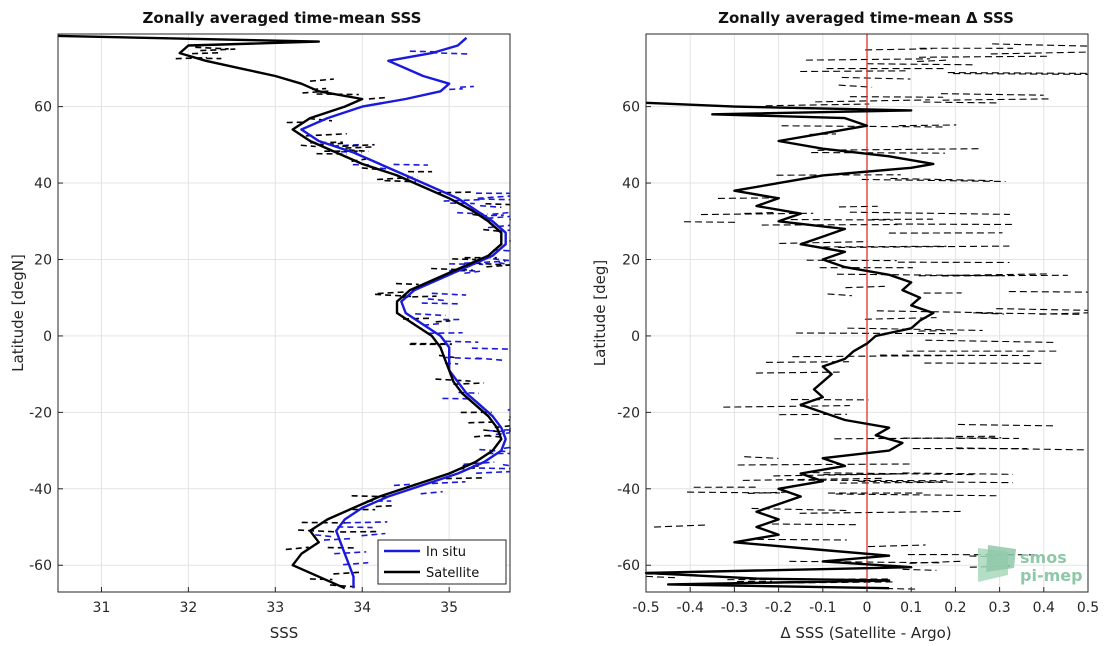 The width and height of the screenshot is (1107, 646). What do you see at coordinates (452, 573) in the screenshot?
I see `legend-label-satellite: Satellite` at bounding box center [452, 573].